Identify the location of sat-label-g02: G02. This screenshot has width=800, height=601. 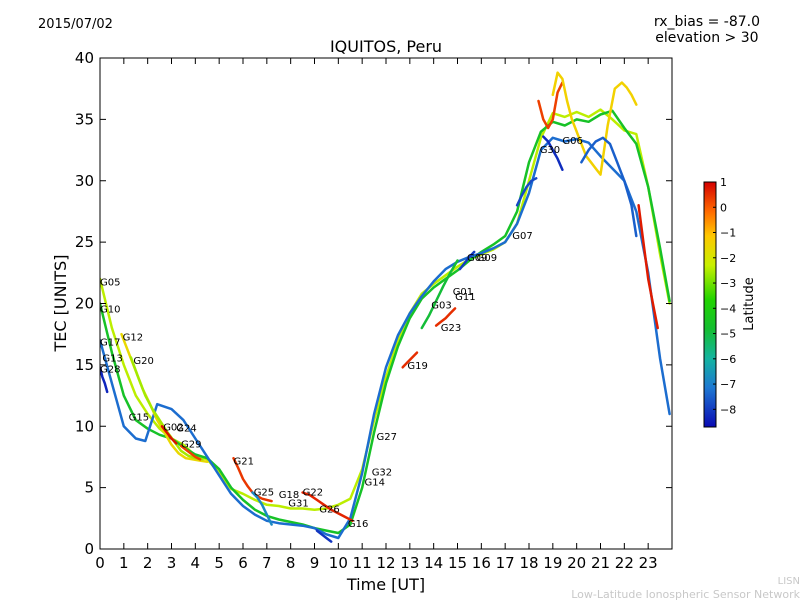
(173, 427).